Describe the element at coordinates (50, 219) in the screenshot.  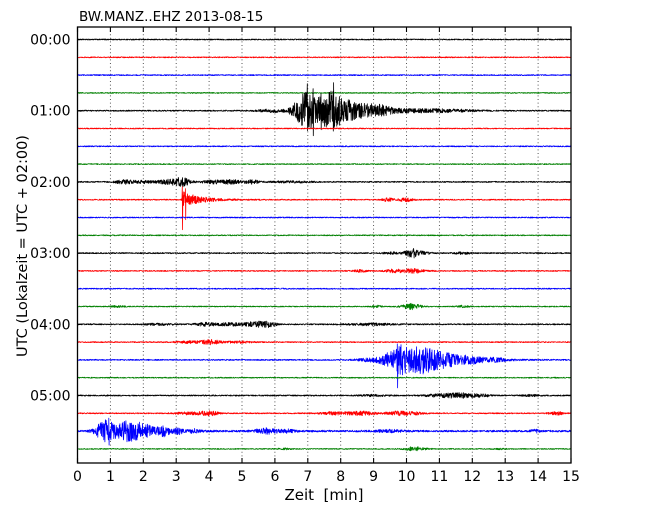
I see `y-tick-labels: 00:00 01:00 02:00 03:00 04:00 05:00` at that location.